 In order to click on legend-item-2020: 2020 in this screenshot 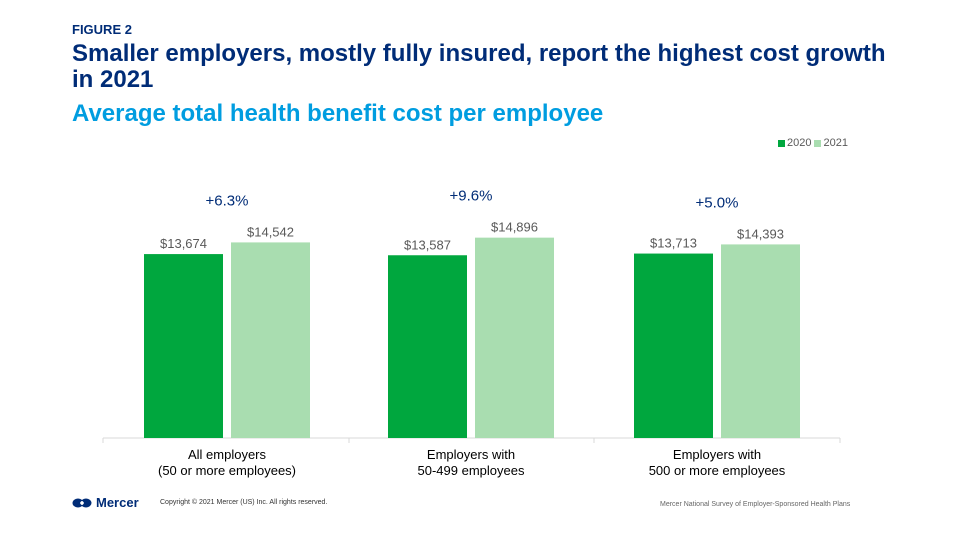, I will do `click(794, 143)`.